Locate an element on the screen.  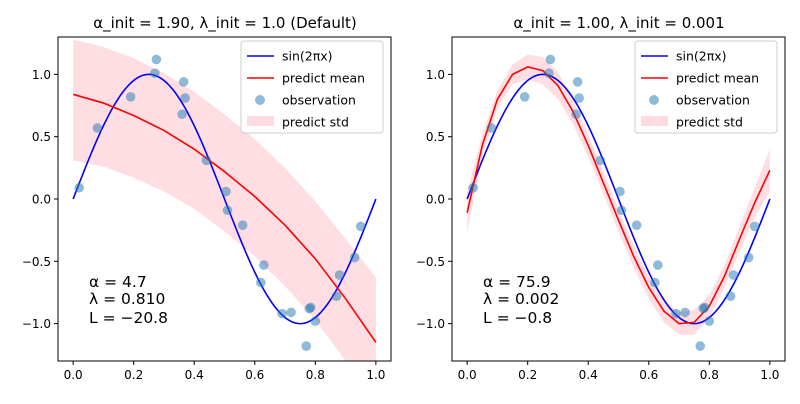
right-legend-box is located at coordinates (706, 87).